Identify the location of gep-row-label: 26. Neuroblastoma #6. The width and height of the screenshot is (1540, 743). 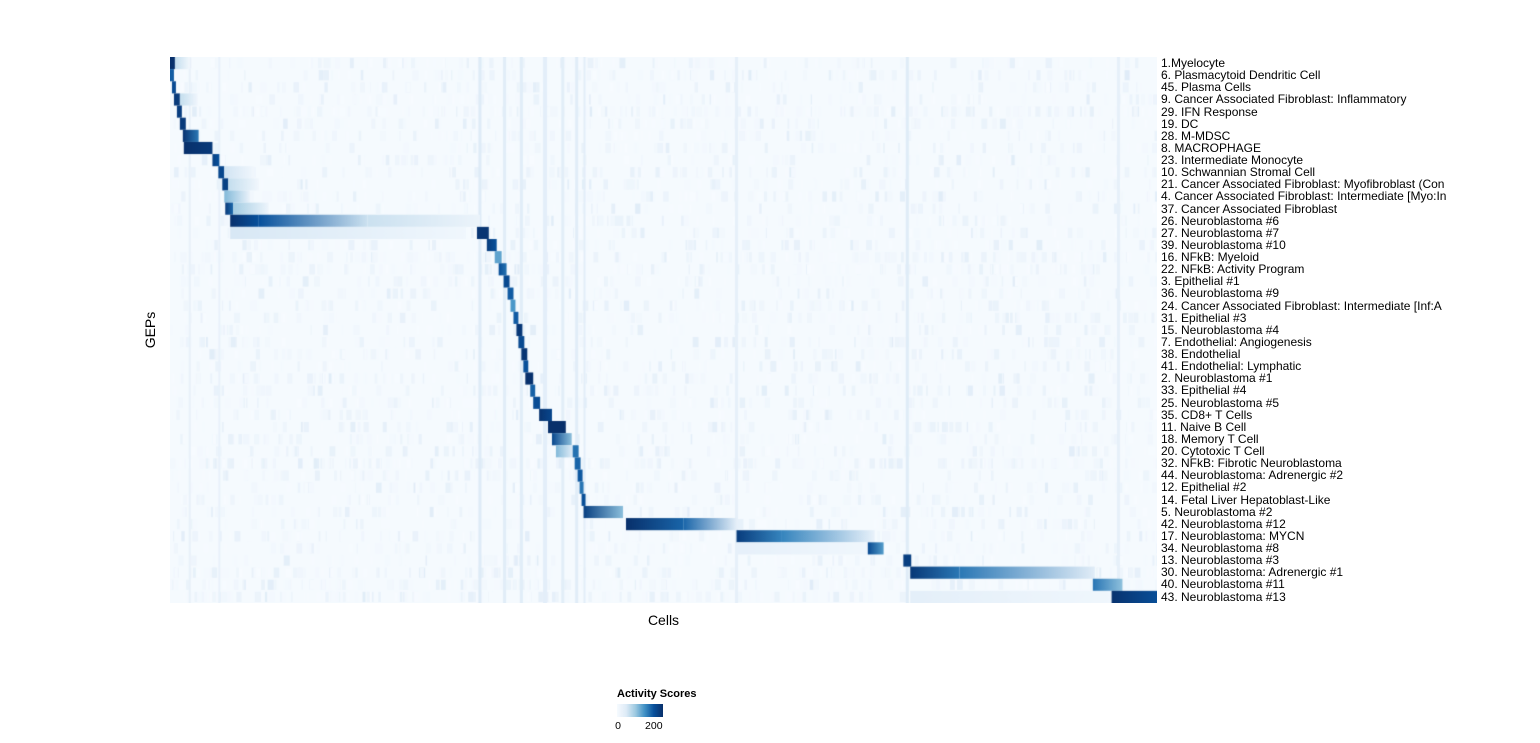
(1220, 220).